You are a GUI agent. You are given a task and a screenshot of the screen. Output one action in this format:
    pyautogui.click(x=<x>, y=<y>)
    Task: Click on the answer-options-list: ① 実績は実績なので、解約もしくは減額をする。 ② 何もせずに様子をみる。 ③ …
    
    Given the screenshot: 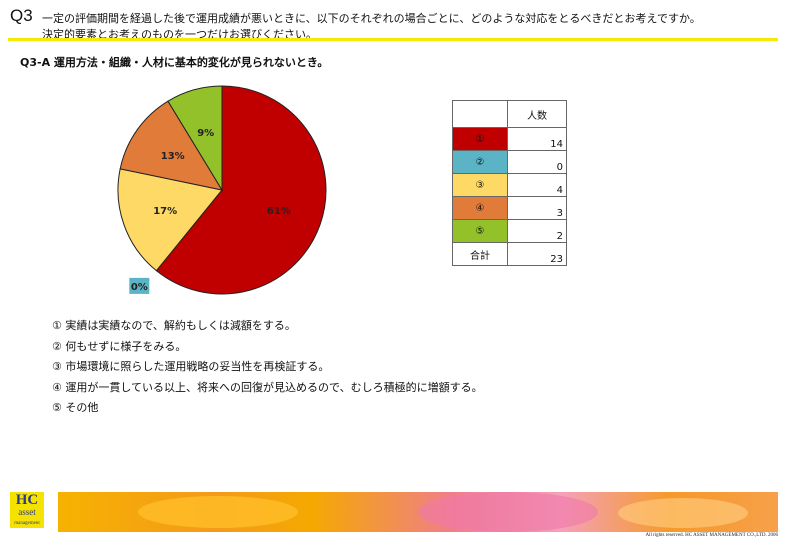 What is the action you would take?
    pyautogui.click(x=267, y=367)
    